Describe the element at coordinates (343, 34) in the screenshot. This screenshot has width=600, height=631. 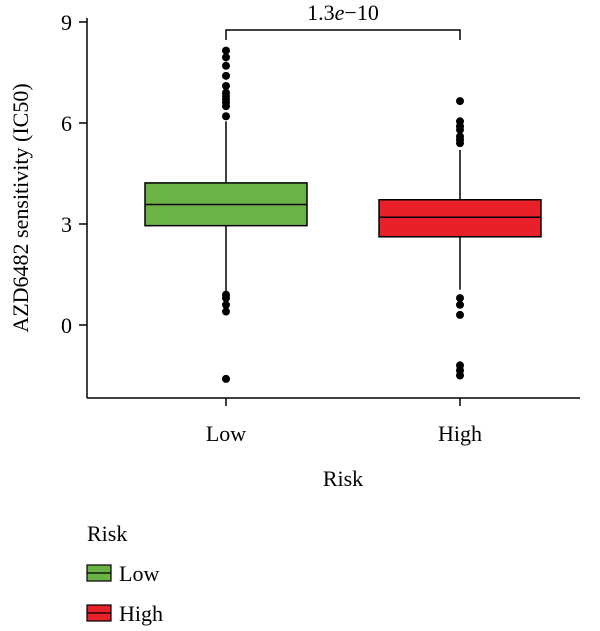
I see `pvalue-bracket` at that location.